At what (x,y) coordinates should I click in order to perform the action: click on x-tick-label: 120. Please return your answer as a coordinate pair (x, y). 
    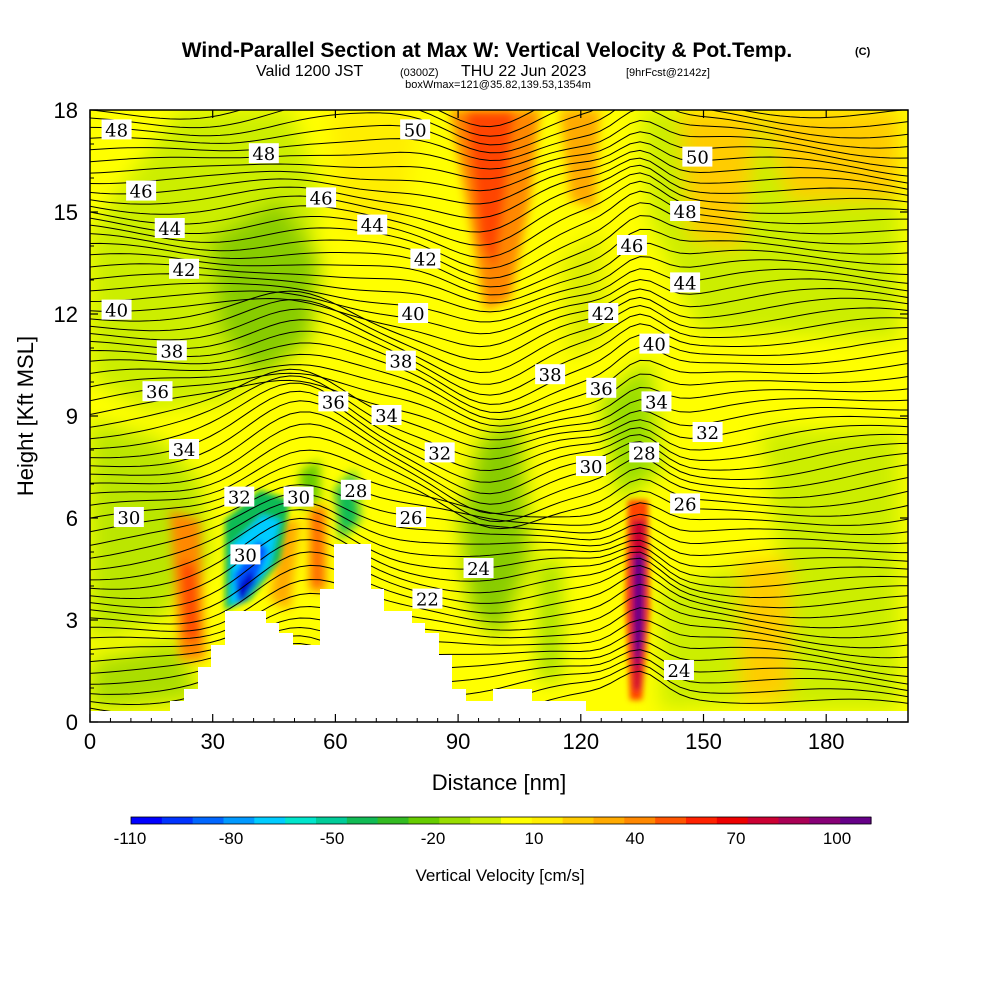
    Looking at the image, I should click on (580, 741).